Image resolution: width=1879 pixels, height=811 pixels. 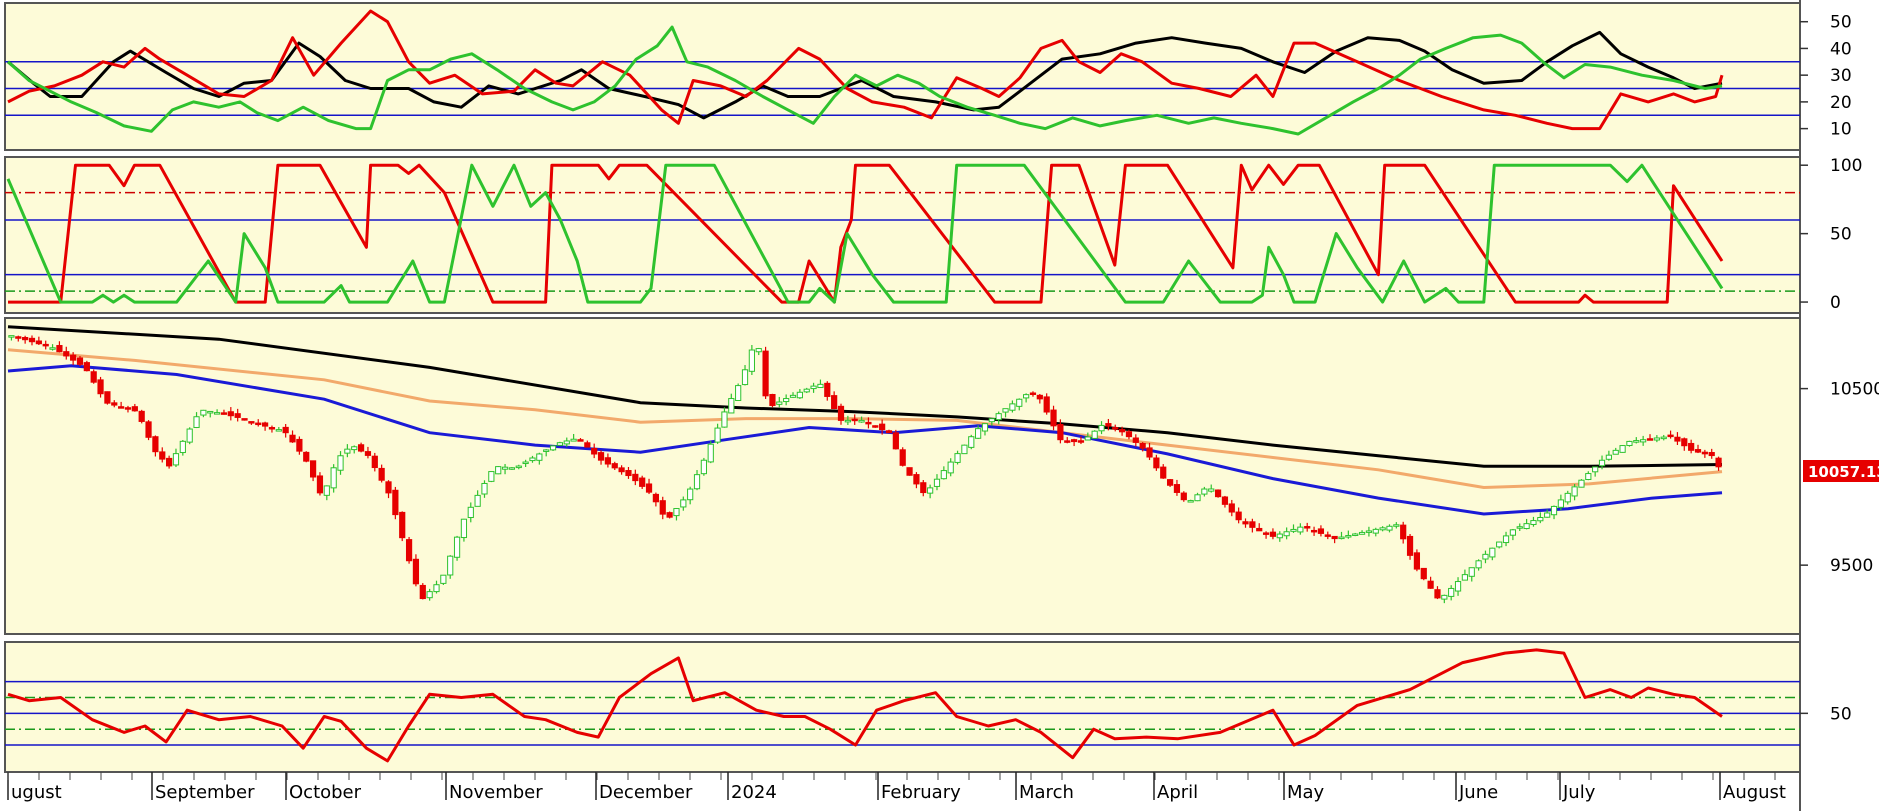 I want to click on month-label: March, so click(x=1046, y=792).